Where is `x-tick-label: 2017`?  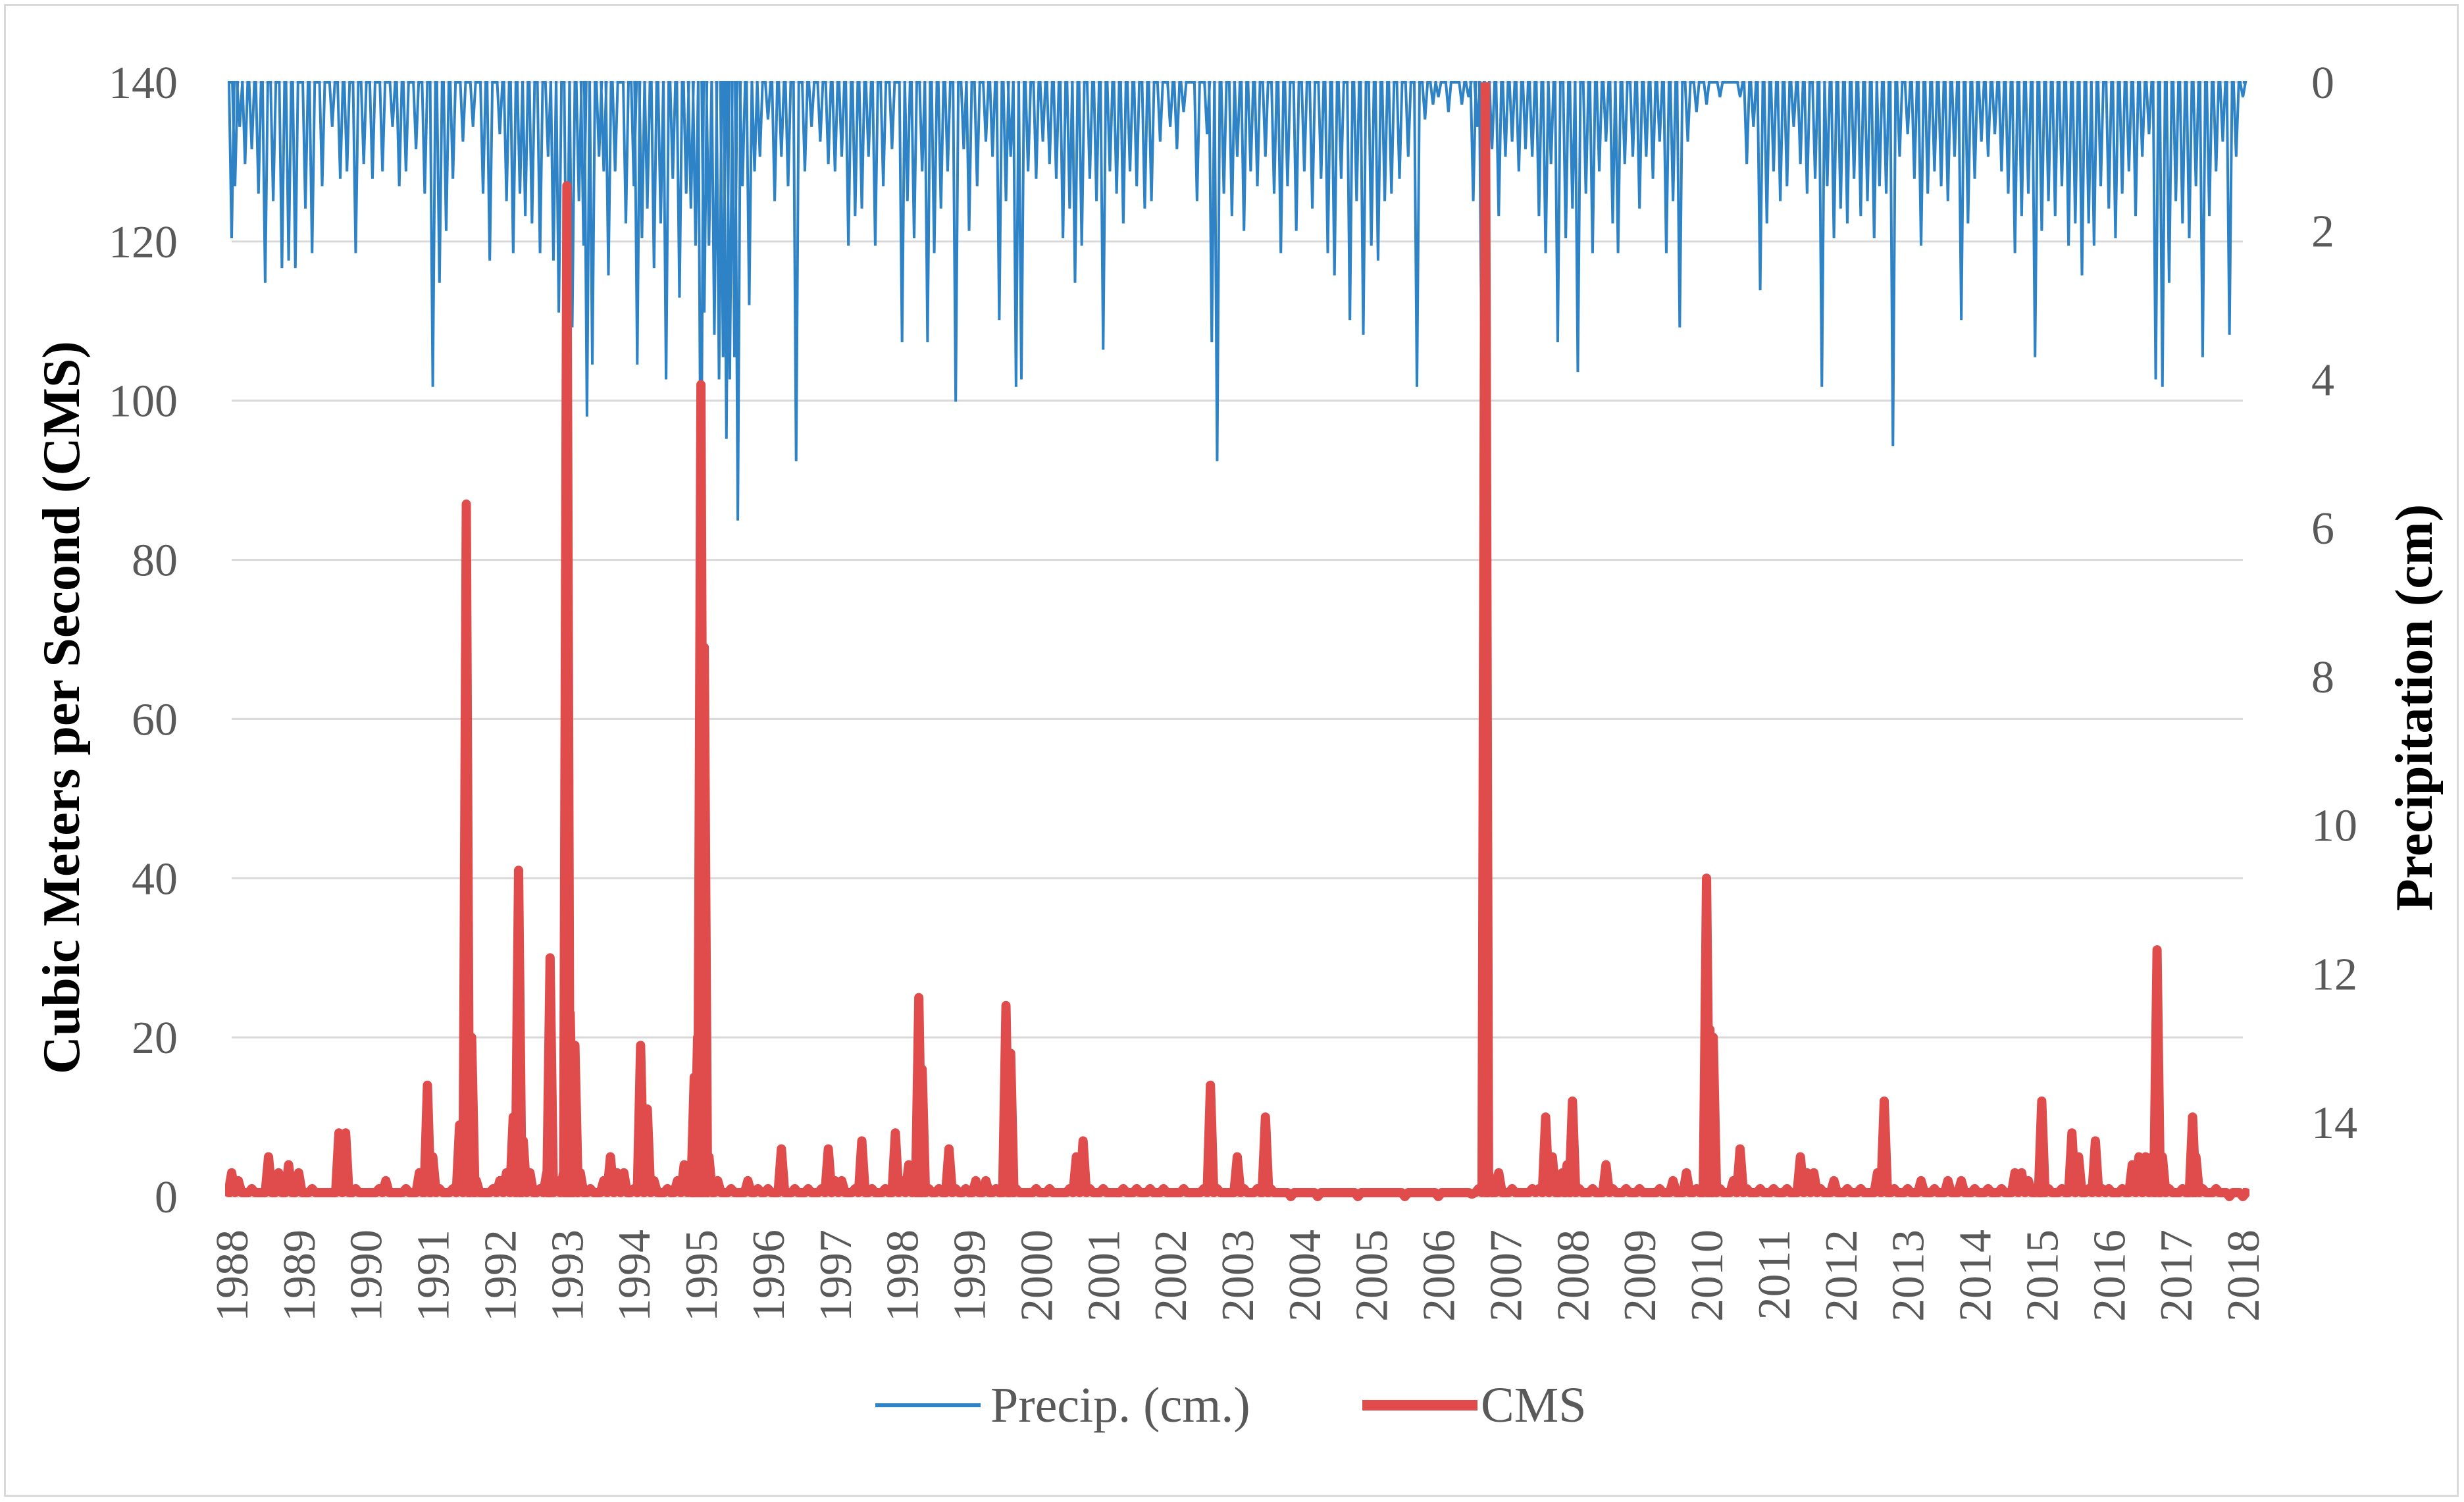
x-tick-label: 2017 is located at coordinates (2176, 1276).